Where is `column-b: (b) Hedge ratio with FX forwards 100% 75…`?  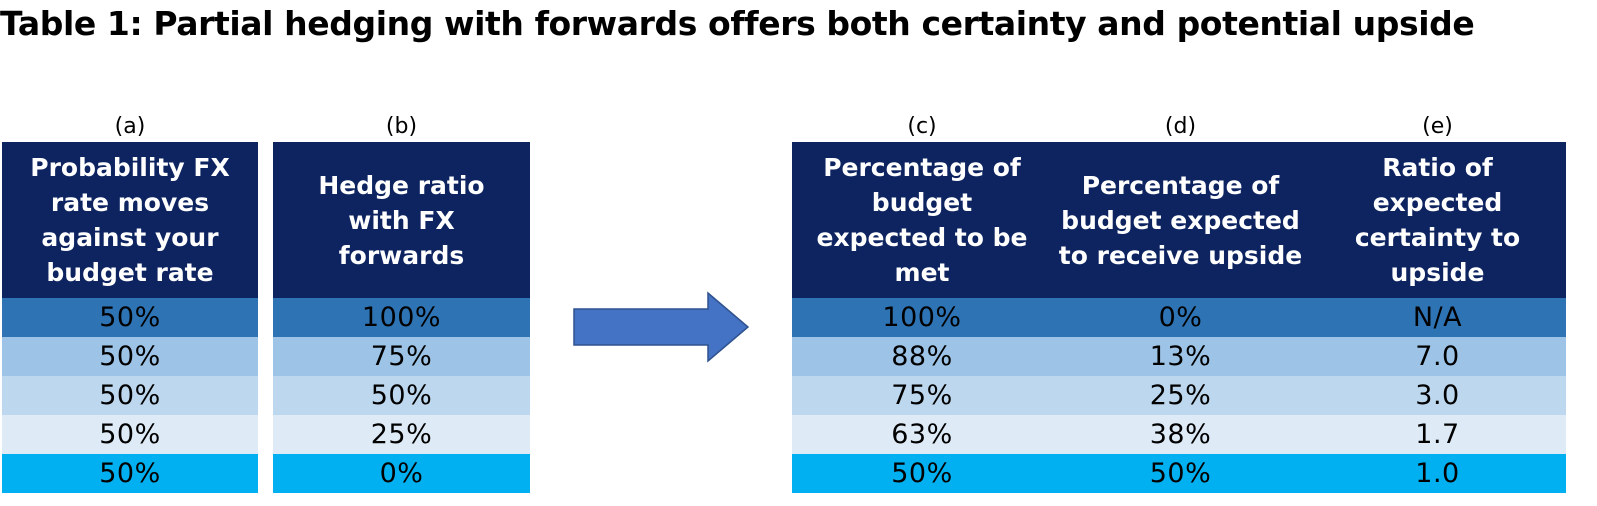 column-b: (b) Hedge ratio with FX forwards 100% 75… is located at coordinates (401, 302).